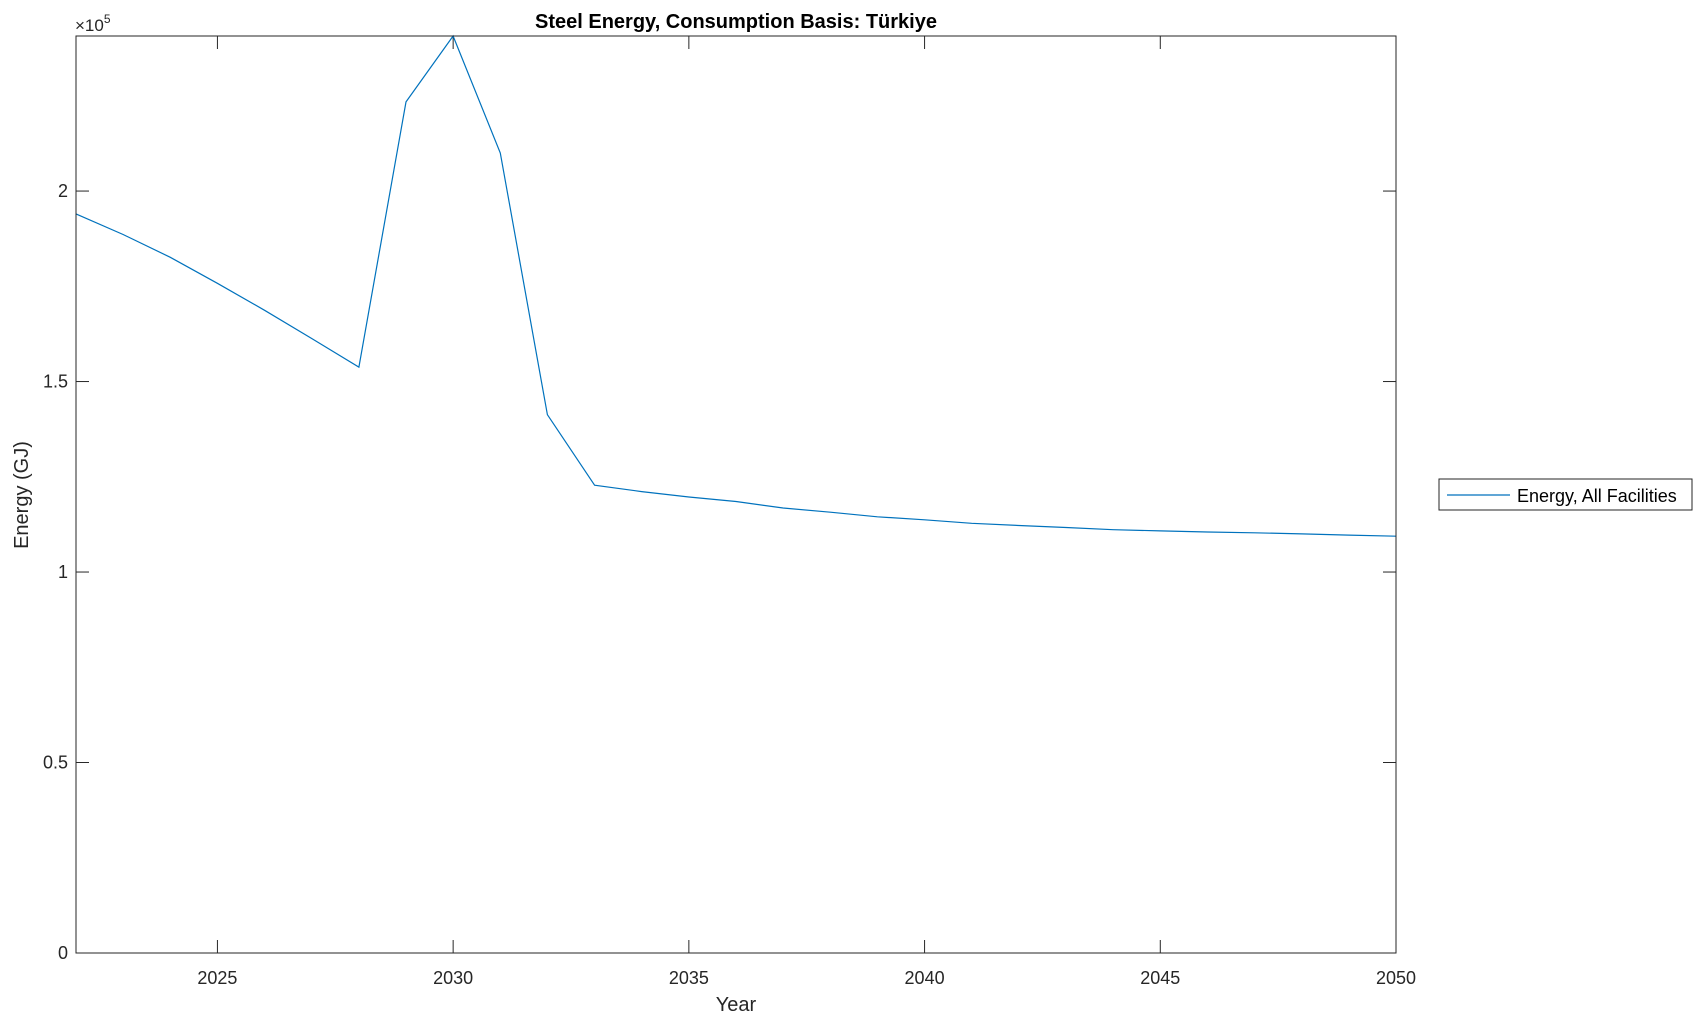 This screenshot has height=1027, width=1703. I want to click on y-tick-label: 2, so click(63, 191).